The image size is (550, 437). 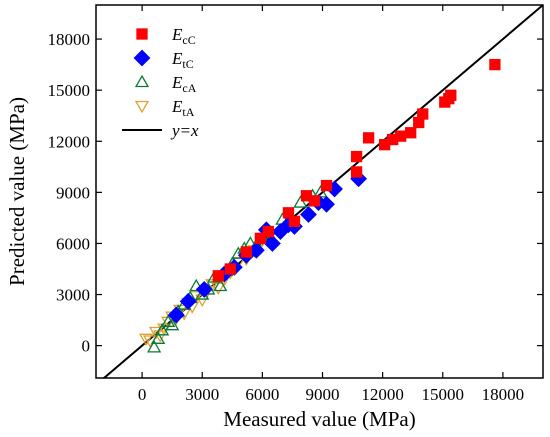 I want to click on y-tick-label-6: 18000, so click(x=69, y=39).